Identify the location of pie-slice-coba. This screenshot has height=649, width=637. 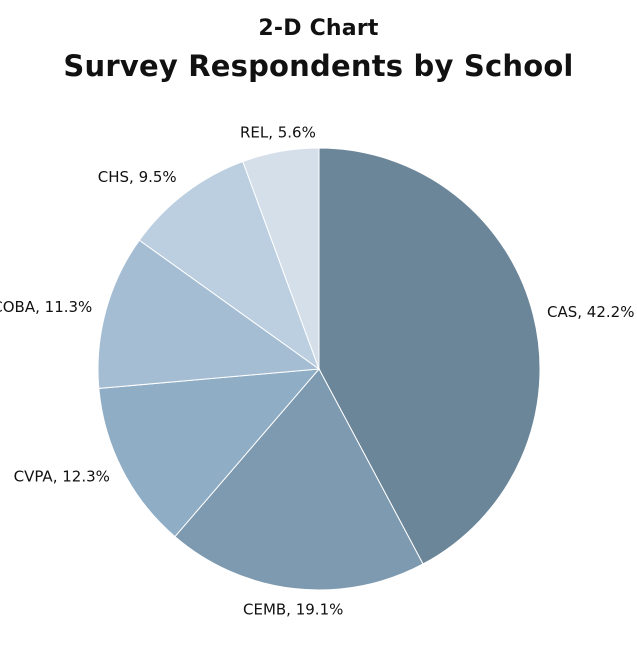
(209, 314).